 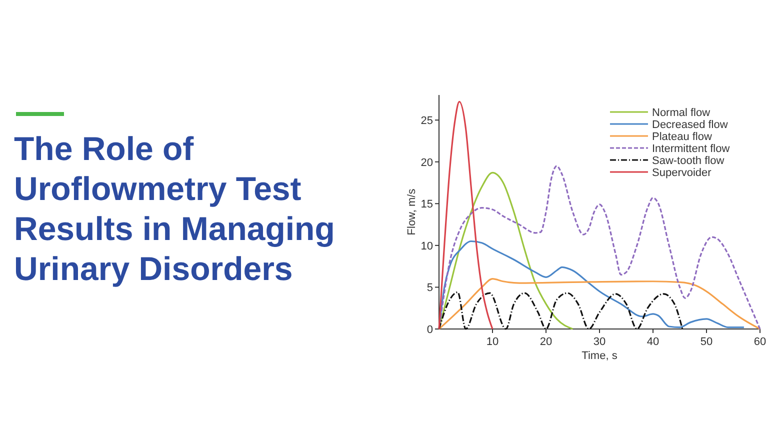 I want to click on legend-label: Saw-tooth flow, so click(x=688, y=161).